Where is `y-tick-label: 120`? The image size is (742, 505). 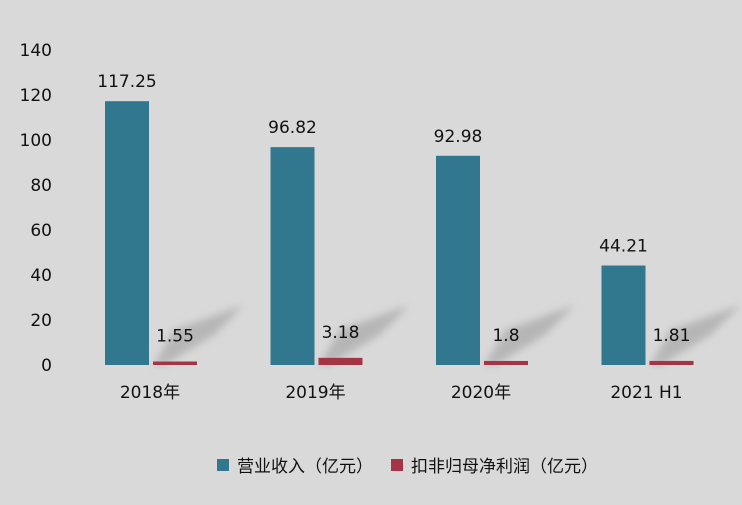
y-tick-label: 120 is located at coordinates (36, 96).